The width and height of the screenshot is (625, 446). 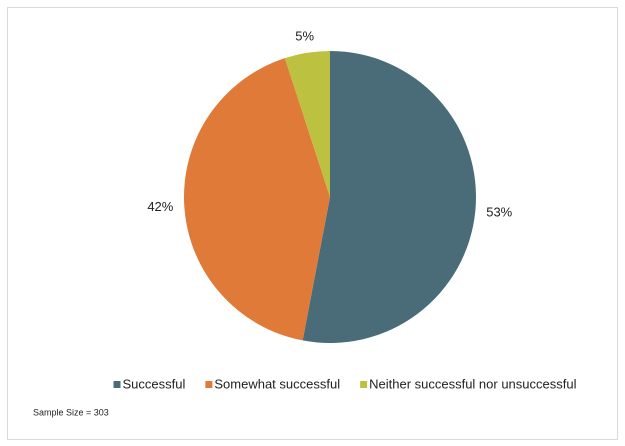 I want to click on legend-label: Somewhat successful, so click(x=277, y=383).